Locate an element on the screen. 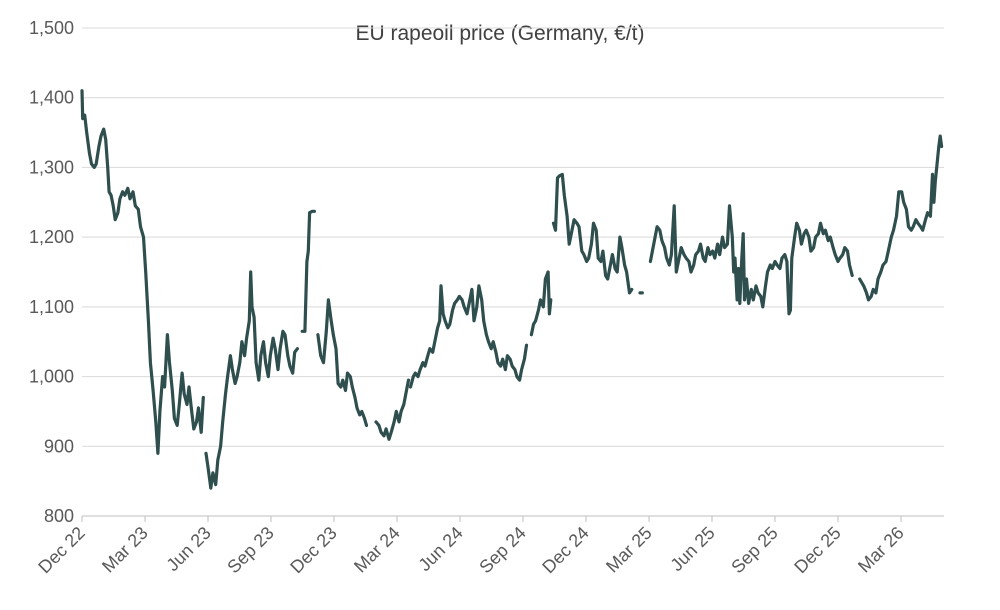  x-tick-label: Dec 24 is located at coordinates (565, 550).